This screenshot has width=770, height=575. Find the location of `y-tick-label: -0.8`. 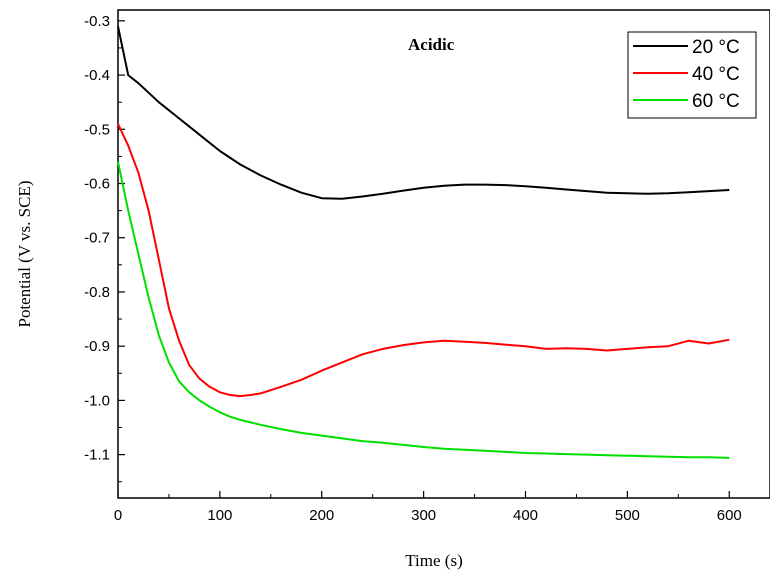

y-tick-label: -0.8 is located at coordinates (97, 292).